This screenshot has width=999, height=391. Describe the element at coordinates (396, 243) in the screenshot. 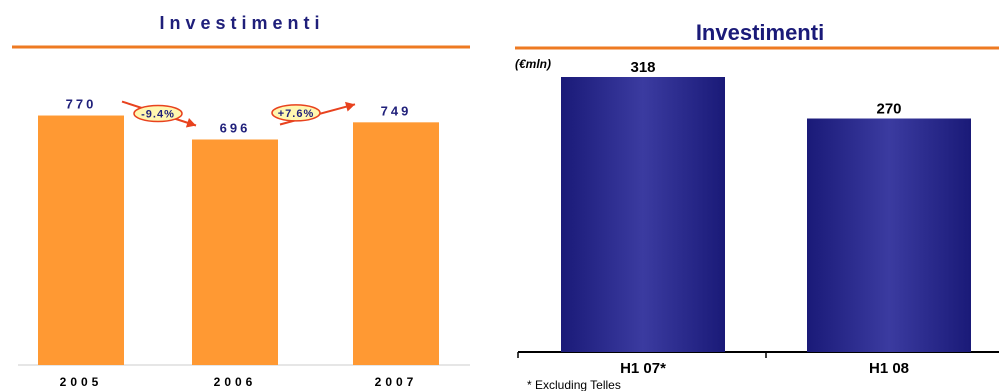

I see `bar-2007` at that location.